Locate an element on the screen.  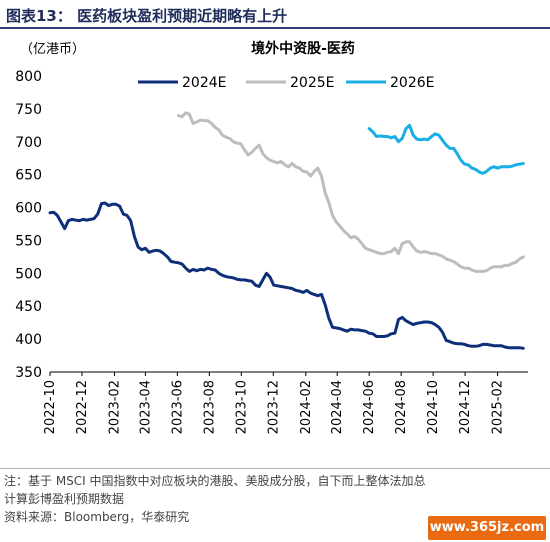
figure-header: 图表13： 医药板块盈利预期近期略有上升 is located at coordinates (275, 15).